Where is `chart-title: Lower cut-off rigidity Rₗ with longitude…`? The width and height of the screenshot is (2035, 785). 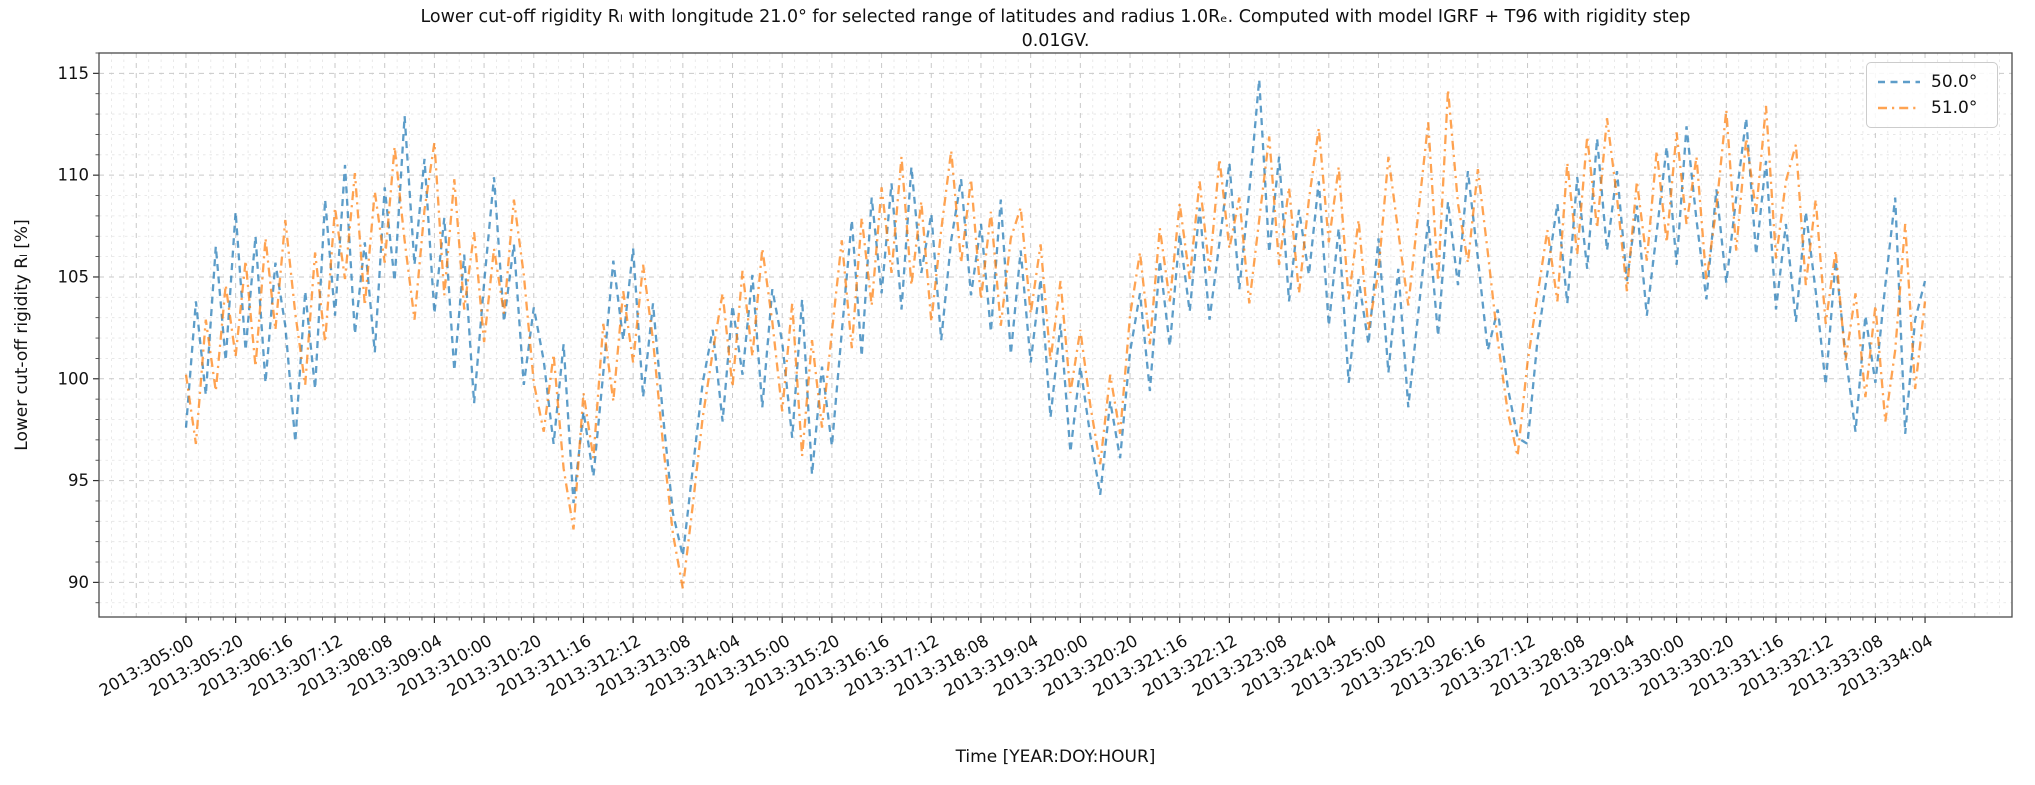
chart-title: Lower cut-off rigidity Rₗ with longitude… is located at coordinates (1055, 29).